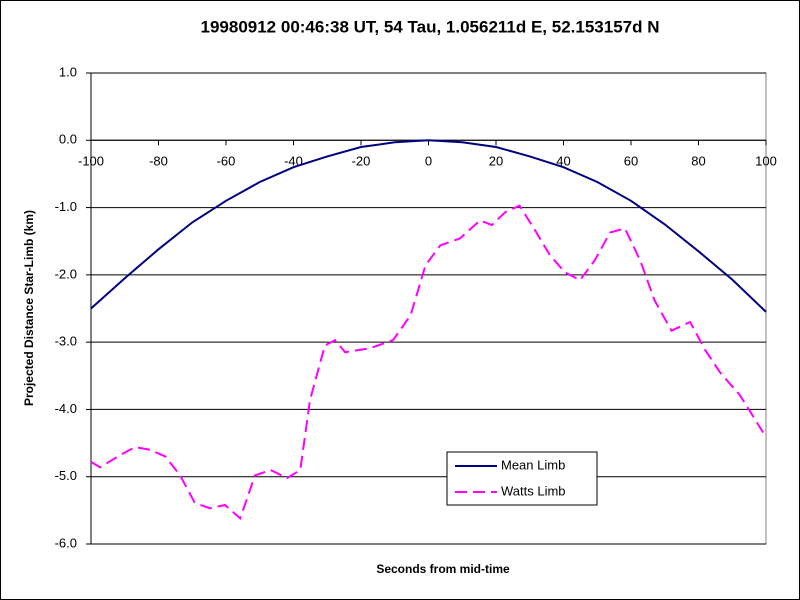  Describe the element at coordinates (29, 308) in the screenshot. I see `y-axis-label: Projected Distance Star-Limb (km)` at that location.